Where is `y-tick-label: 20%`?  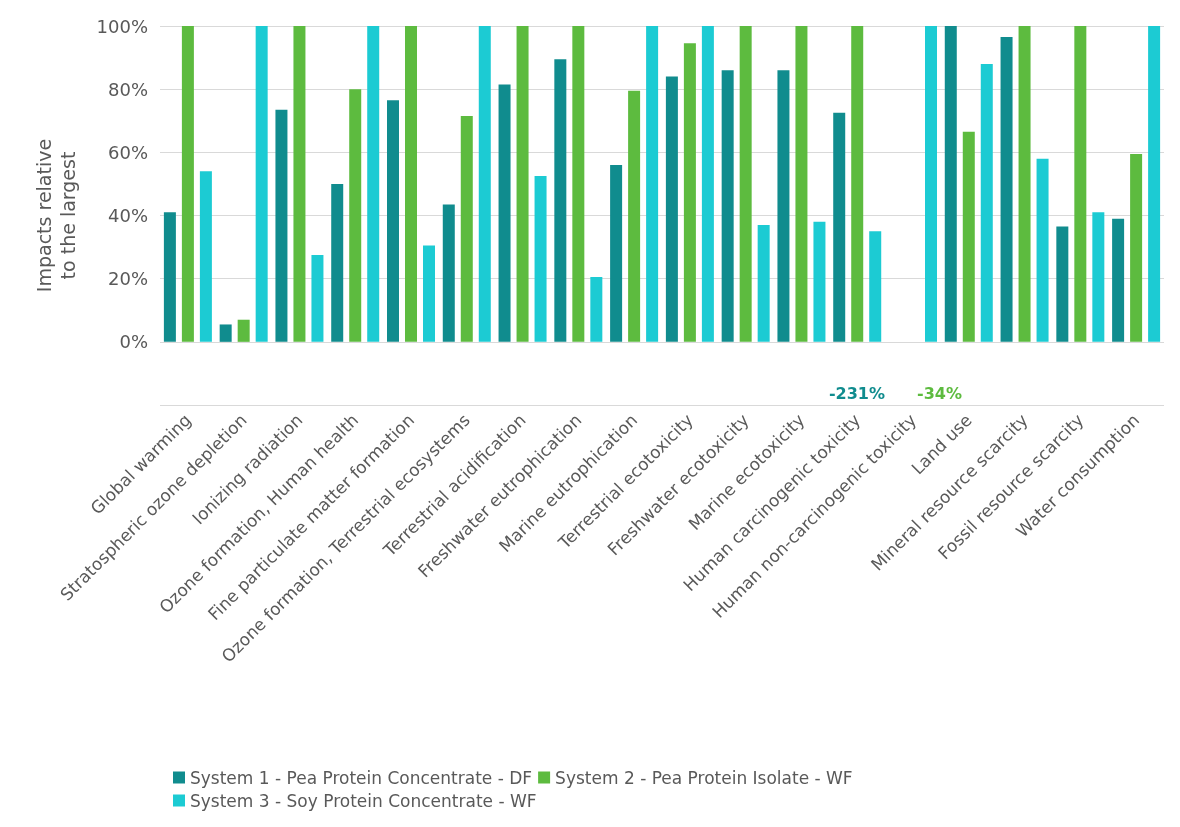 y-tick-label: 20% is located at coordinates (127, 279).